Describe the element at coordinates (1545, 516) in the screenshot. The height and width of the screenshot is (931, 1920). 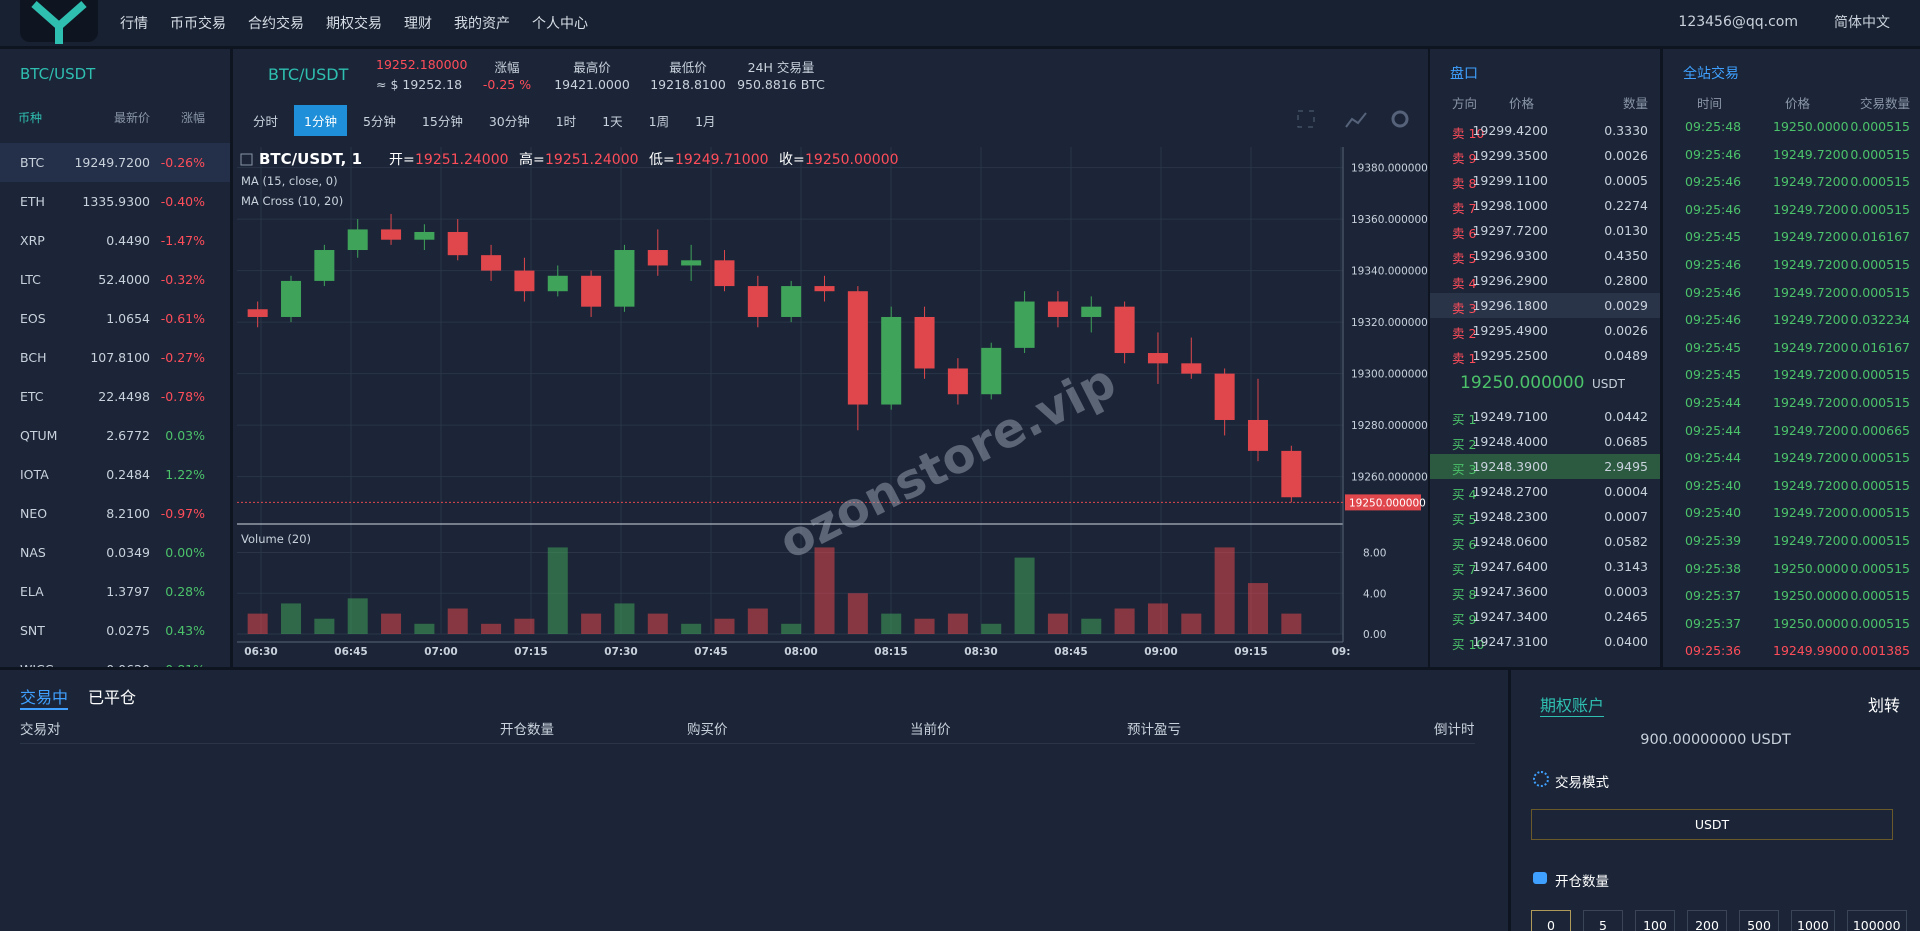
I see `orderbook-row: 买 5 19248.2300 0.0007` at that location.